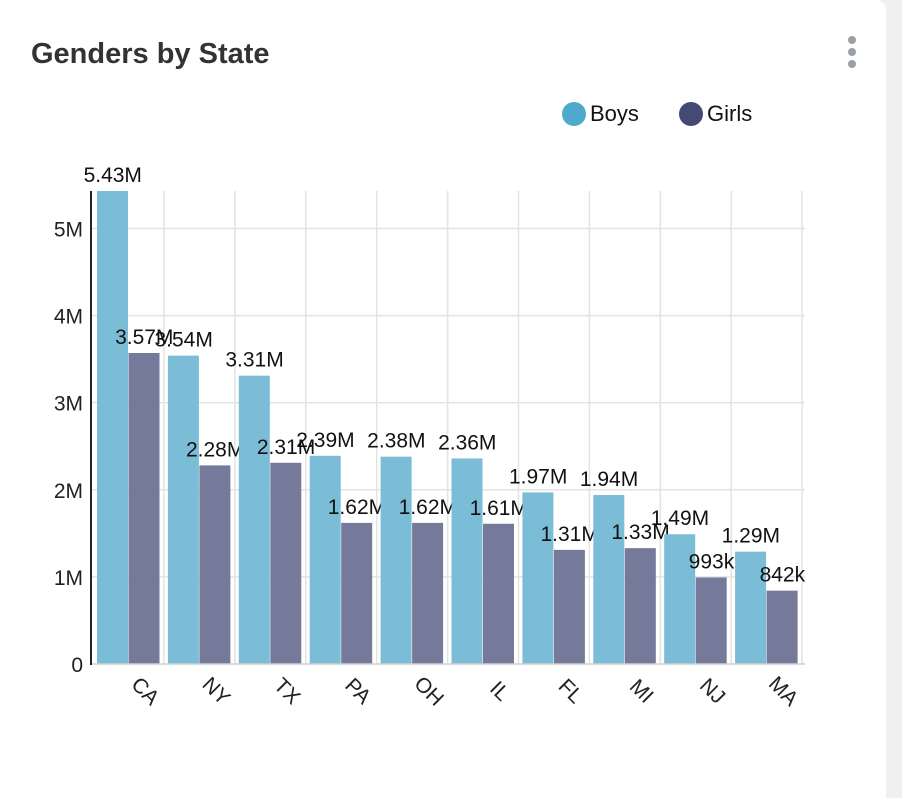  Describe the element at coordinates (467, 561) in the screenshot. I see `bar-boys-il` at that location.